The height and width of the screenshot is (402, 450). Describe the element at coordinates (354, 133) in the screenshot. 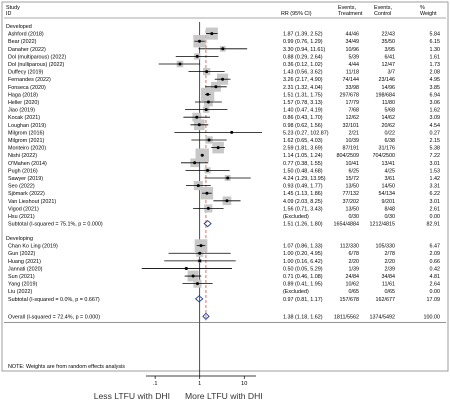

I see `events-treatment-text: 2/21` at that location.